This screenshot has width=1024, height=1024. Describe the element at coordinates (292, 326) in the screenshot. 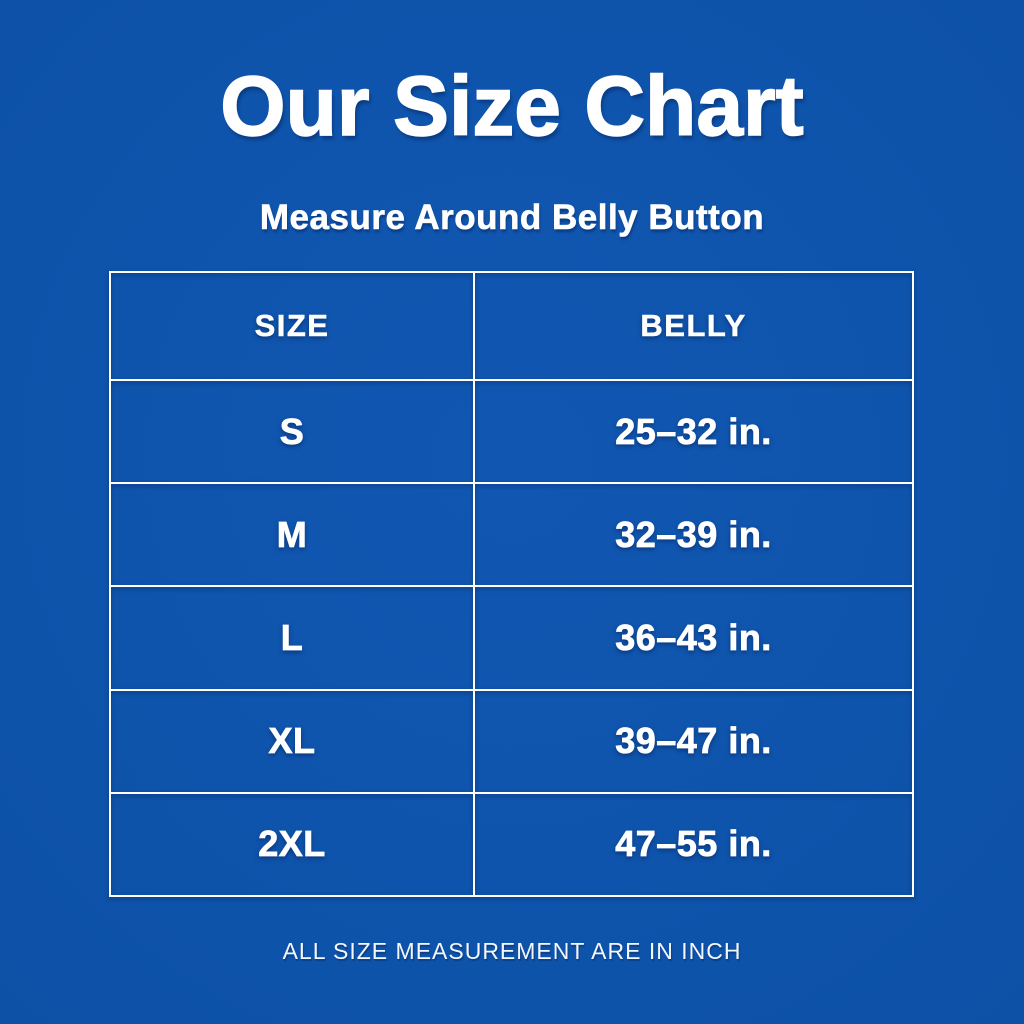

I see `column-header-size: SIZE` at that location.